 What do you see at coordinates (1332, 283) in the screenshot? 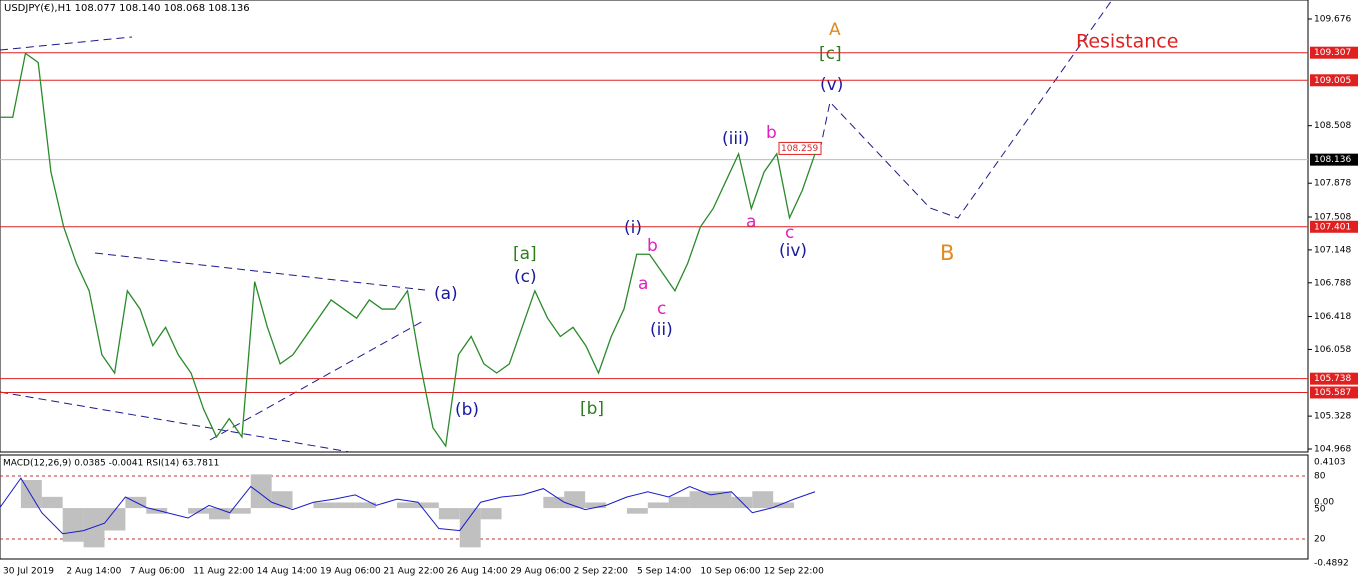
I see `price-tick-label: 106.788` at bounding box center [1332, 283].